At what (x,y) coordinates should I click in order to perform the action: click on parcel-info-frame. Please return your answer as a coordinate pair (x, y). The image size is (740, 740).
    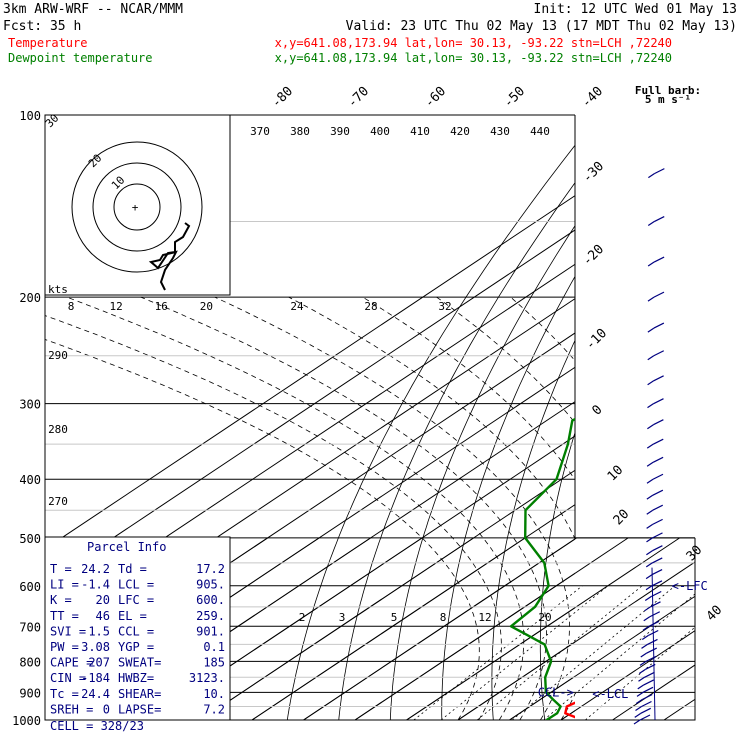
    Looking at the image, I should click on (137, 628).